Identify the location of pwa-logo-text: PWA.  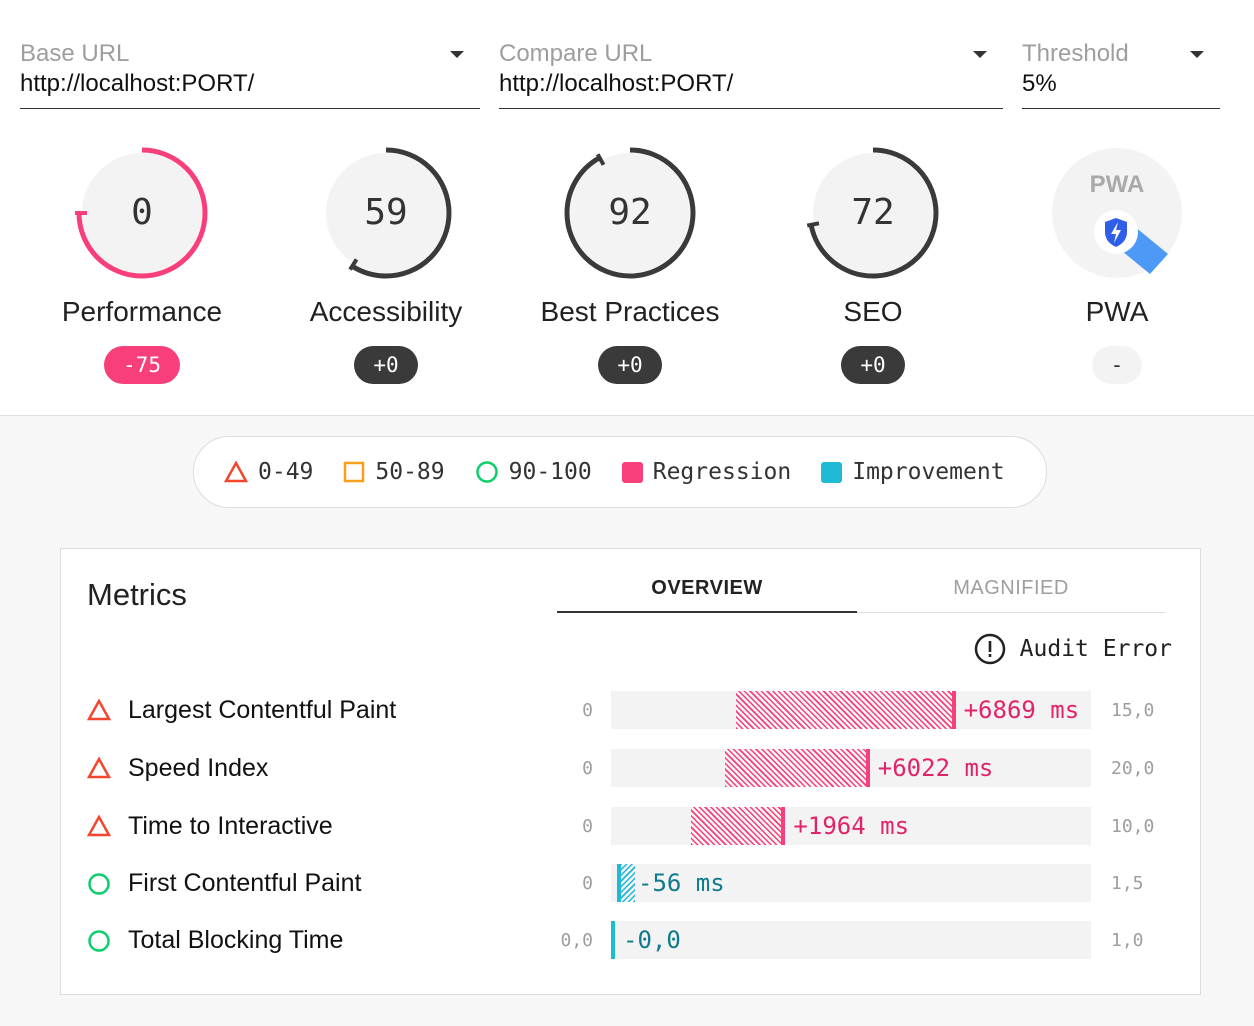
(1117, 184).